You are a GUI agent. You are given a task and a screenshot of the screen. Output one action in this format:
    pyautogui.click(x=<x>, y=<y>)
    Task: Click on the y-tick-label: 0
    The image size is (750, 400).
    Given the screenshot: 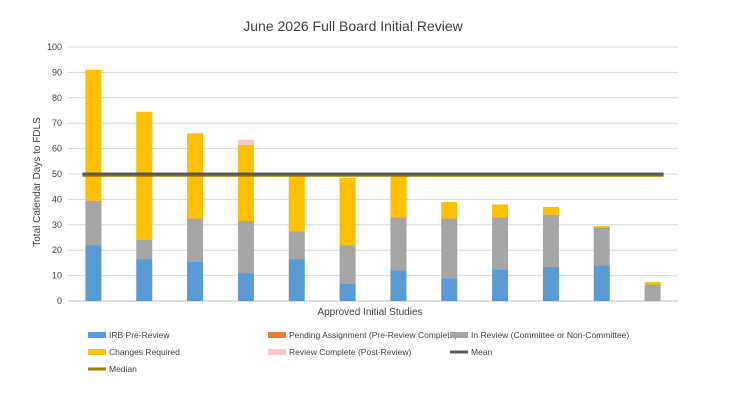 What is the action you would take?
    pyautogui.click(x=59, y=301)
    